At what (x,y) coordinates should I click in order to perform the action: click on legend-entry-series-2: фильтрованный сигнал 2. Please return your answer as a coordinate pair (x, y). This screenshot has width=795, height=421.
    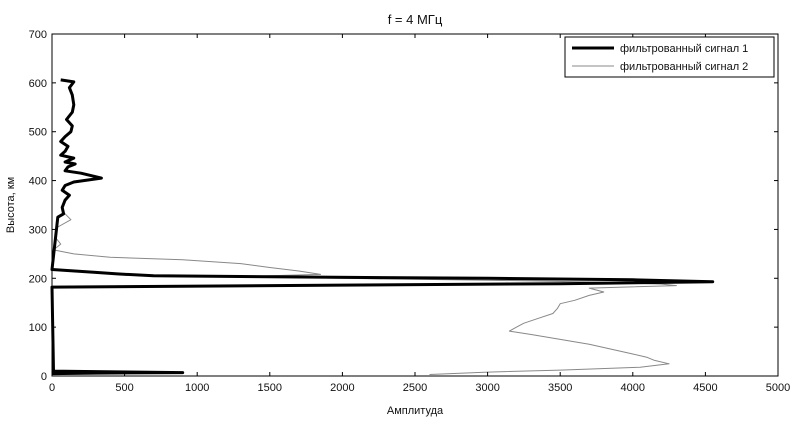
    Looking at the image, I should click on (684, 67).